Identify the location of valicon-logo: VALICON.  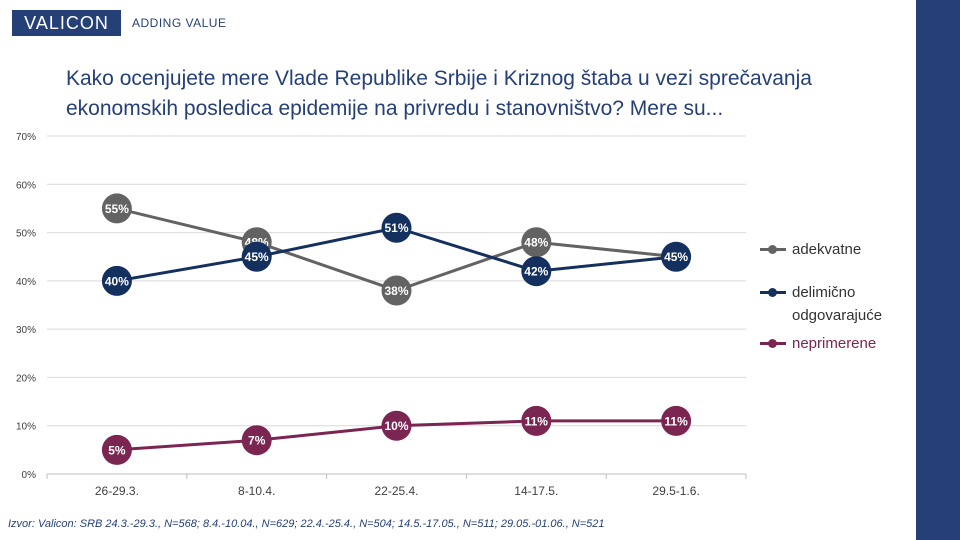
(66, 23).